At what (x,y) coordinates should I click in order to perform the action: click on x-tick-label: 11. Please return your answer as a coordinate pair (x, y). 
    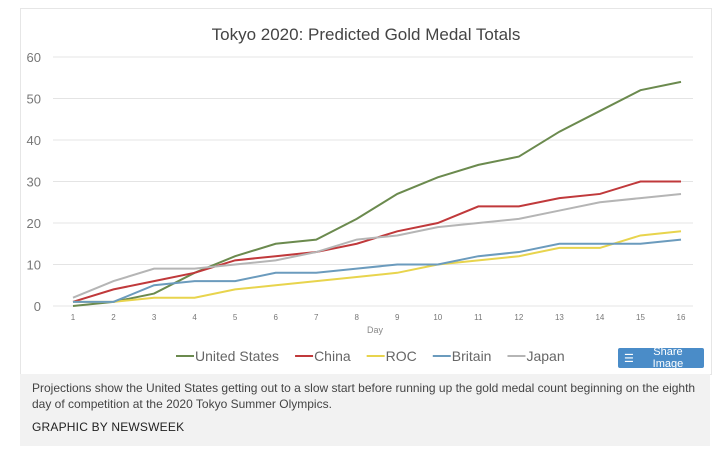
    Looking at the image, I should click on (478, 317).